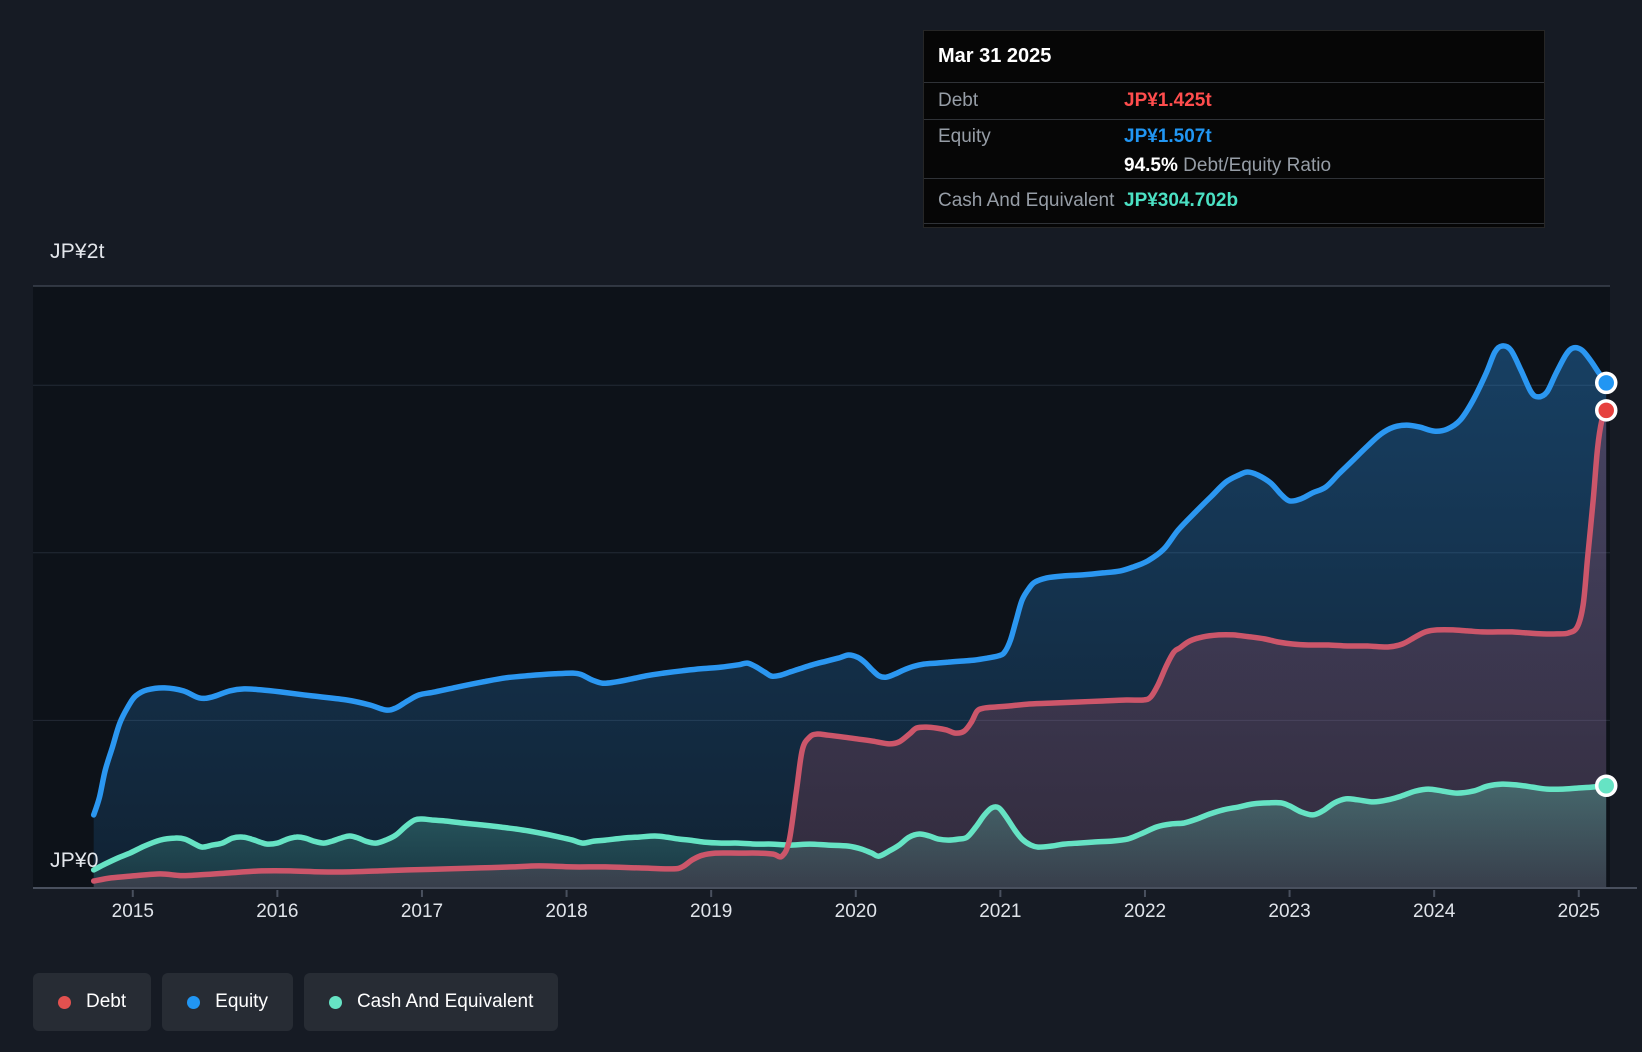 The image size is (1642, 1052). What do you see at coordinates (1289, 911) in the screenshot?
I see `x-axis-label-2023: 2023` at bounding box center [1289, 911].